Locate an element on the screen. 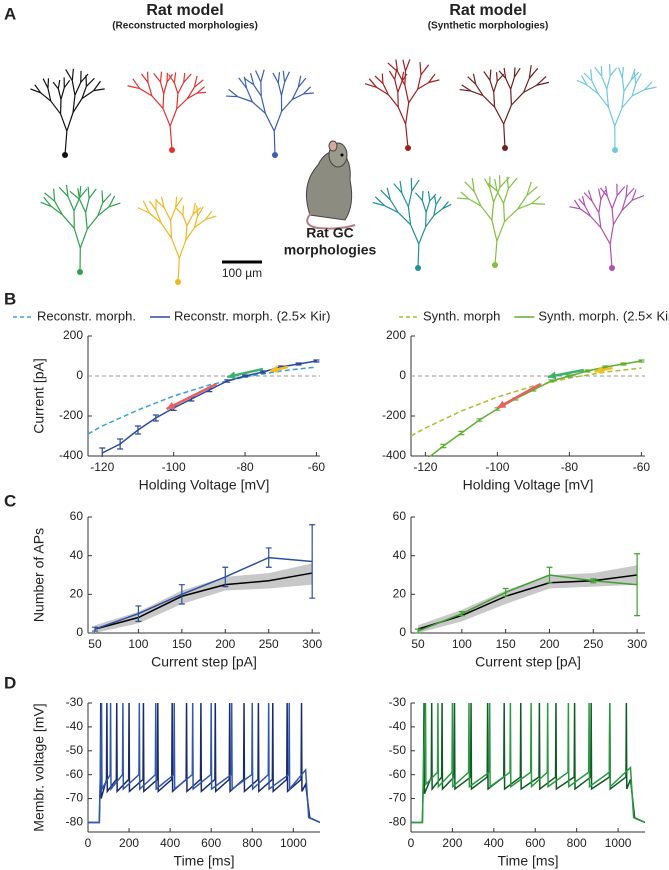  x-tick-label: 300 is located at coordinates (637, 644).